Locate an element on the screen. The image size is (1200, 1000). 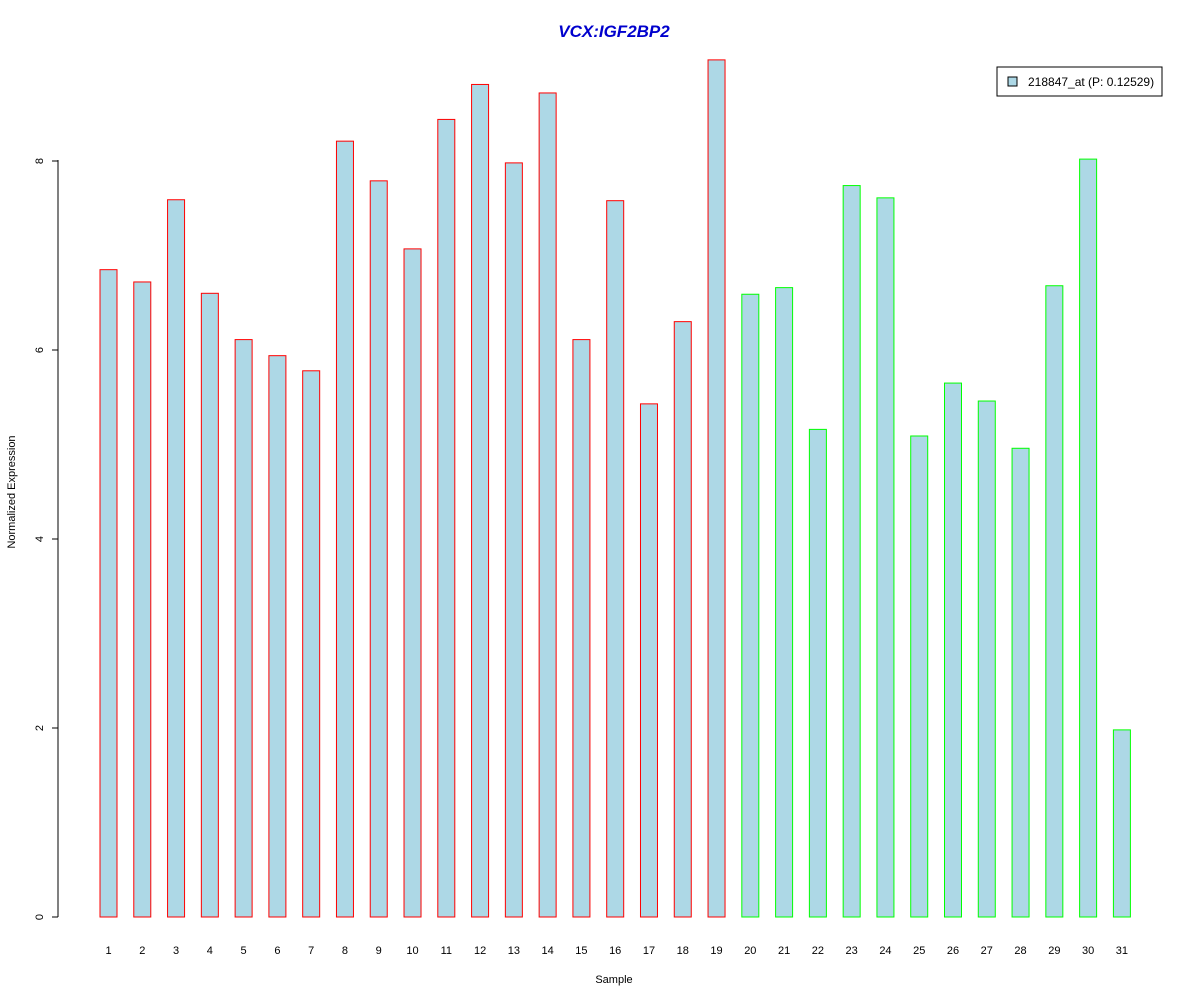
x-tick-label: 29 is located at coordinates (1054, 951).